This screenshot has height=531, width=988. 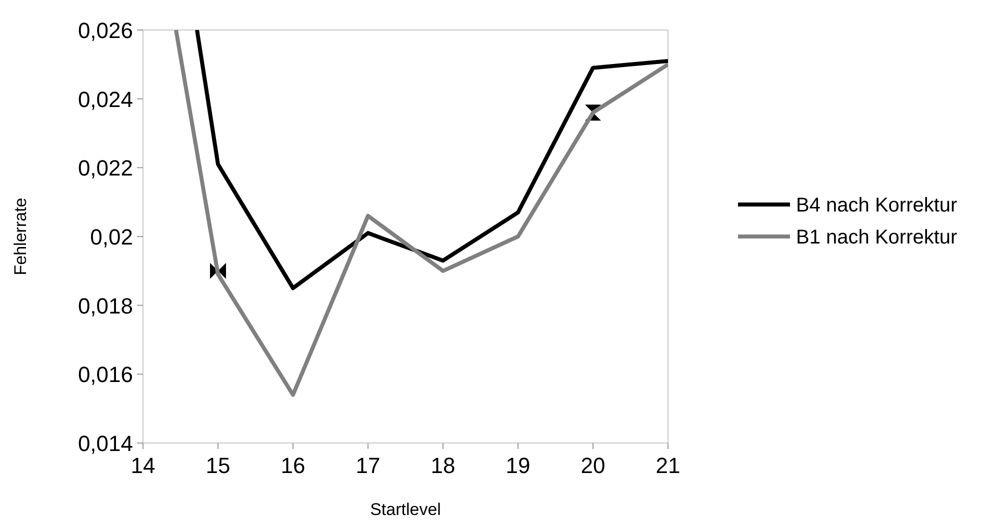 What do you see at coordinates (20, 237) in the screenshot?
I see `y-axis-title: Fehlerrate` at bounding box center [20, 237].